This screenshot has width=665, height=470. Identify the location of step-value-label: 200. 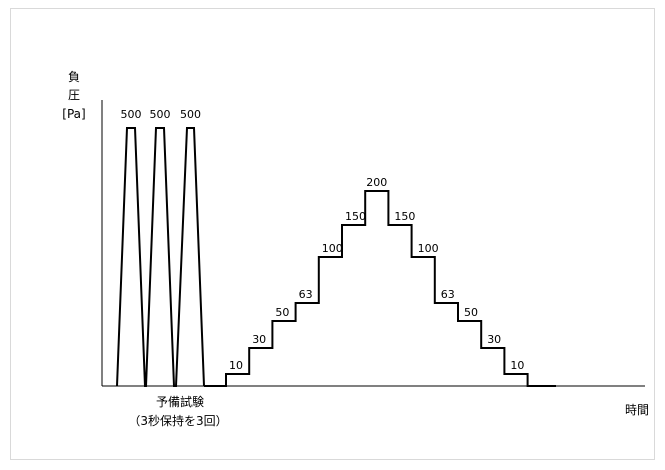
(376, 182).